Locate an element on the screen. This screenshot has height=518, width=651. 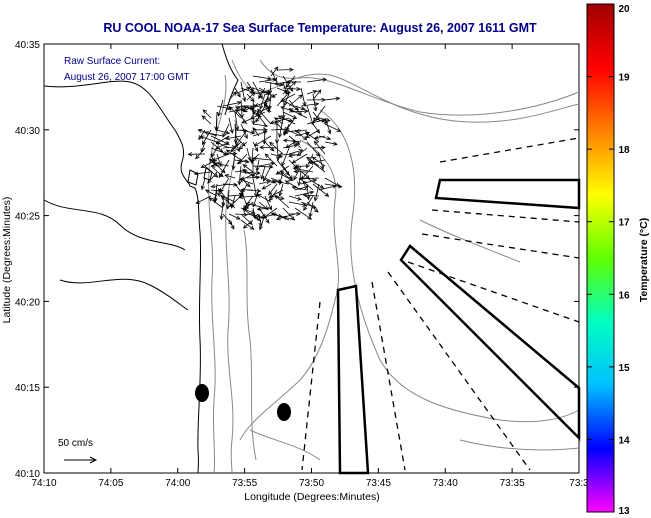
y-tick-label: 40:20 is located at coordinates (27, 302).